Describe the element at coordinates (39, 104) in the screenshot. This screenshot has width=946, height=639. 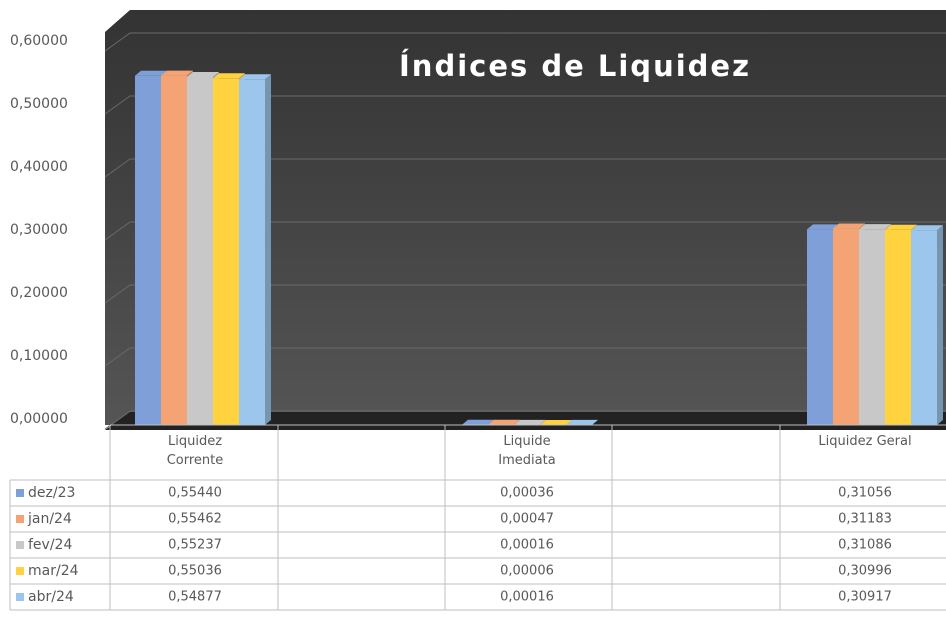
I see `y-tick-label: 0,50000` at that location.